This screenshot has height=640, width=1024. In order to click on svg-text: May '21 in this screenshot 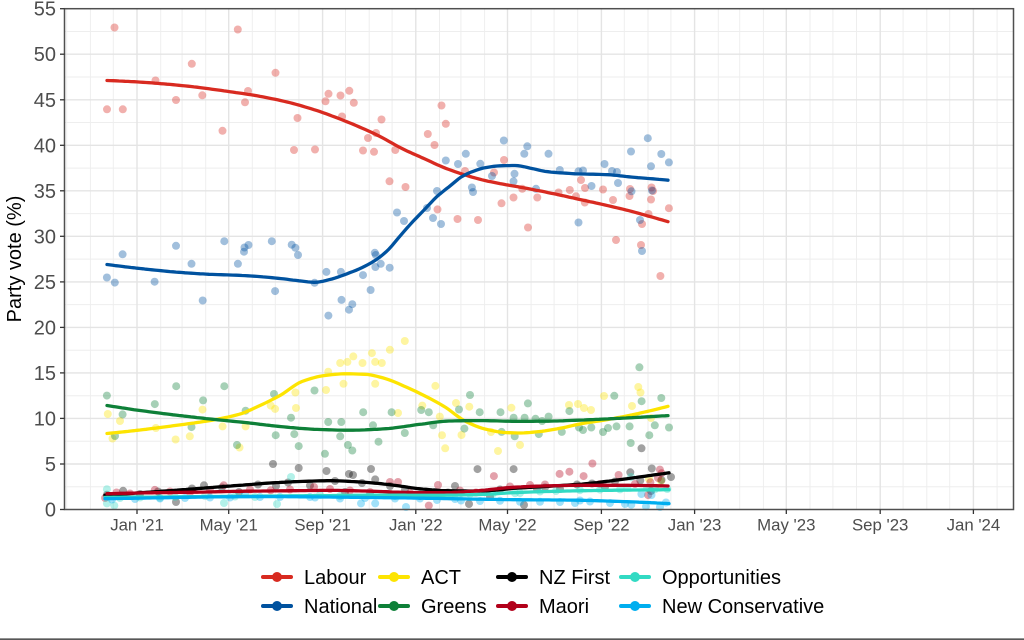, I will do `click(229, 525)`.